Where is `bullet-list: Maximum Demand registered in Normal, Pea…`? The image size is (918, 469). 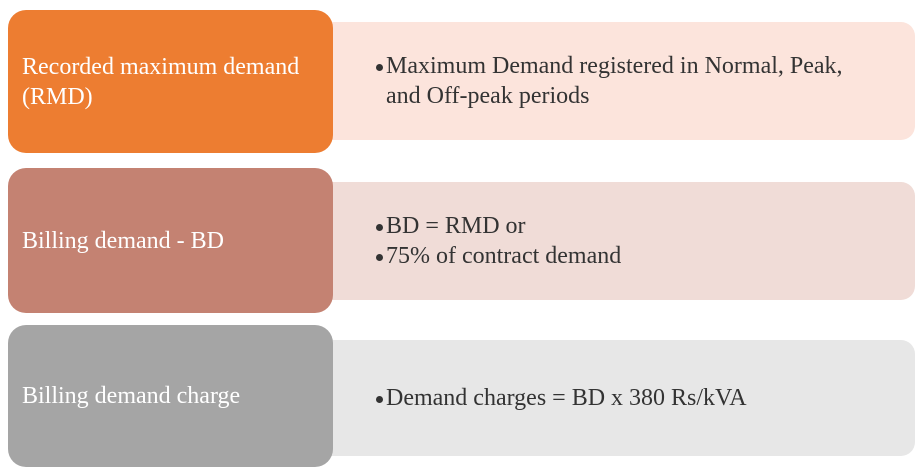
bullet-list: Maximum Demand registered in Normal, Pea… is located at coordinates (611, 81).